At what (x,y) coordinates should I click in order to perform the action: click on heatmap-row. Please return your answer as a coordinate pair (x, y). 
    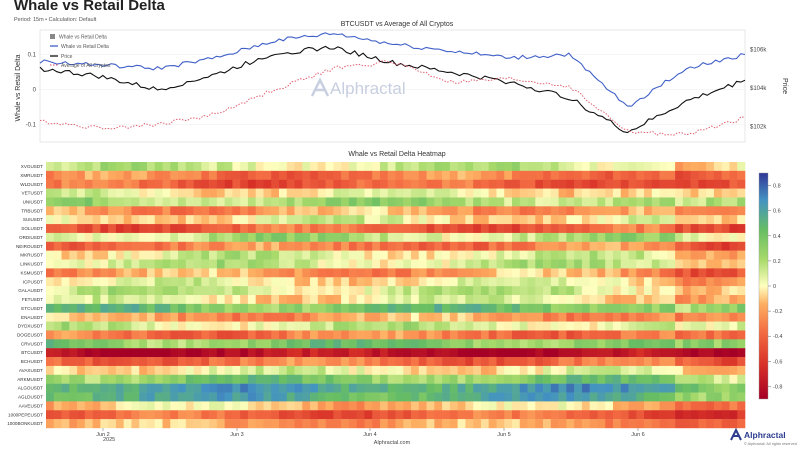
    Looking at the image, I should click on (396, 344).